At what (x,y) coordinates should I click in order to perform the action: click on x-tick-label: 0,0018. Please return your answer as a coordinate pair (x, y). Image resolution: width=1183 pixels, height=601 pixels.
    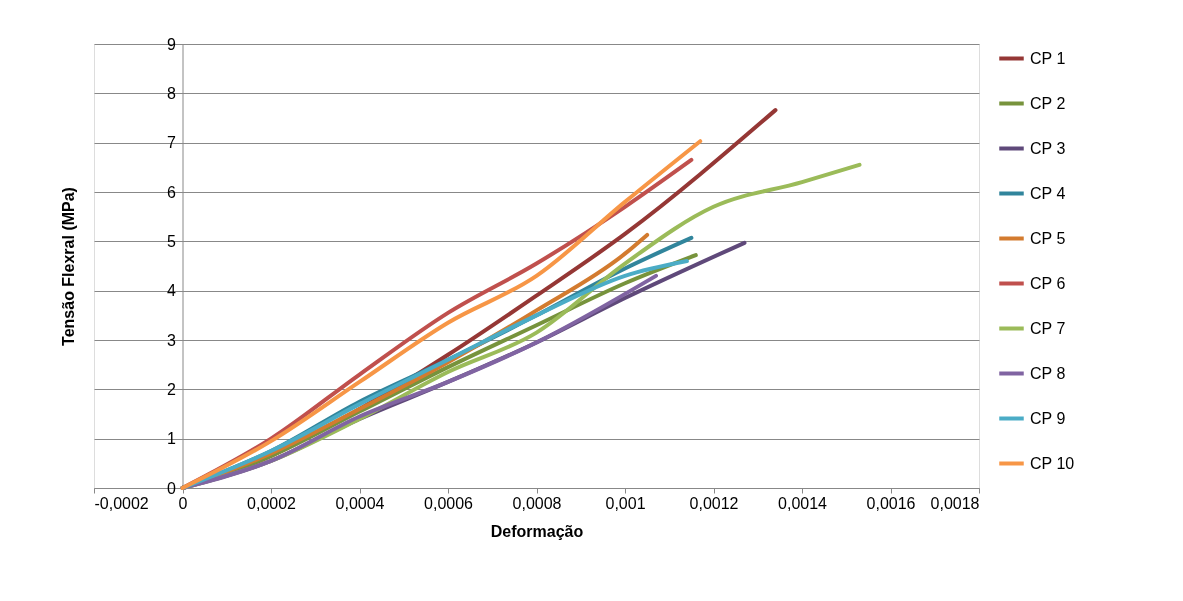
    Looking at the image, I should click on (955, 503).